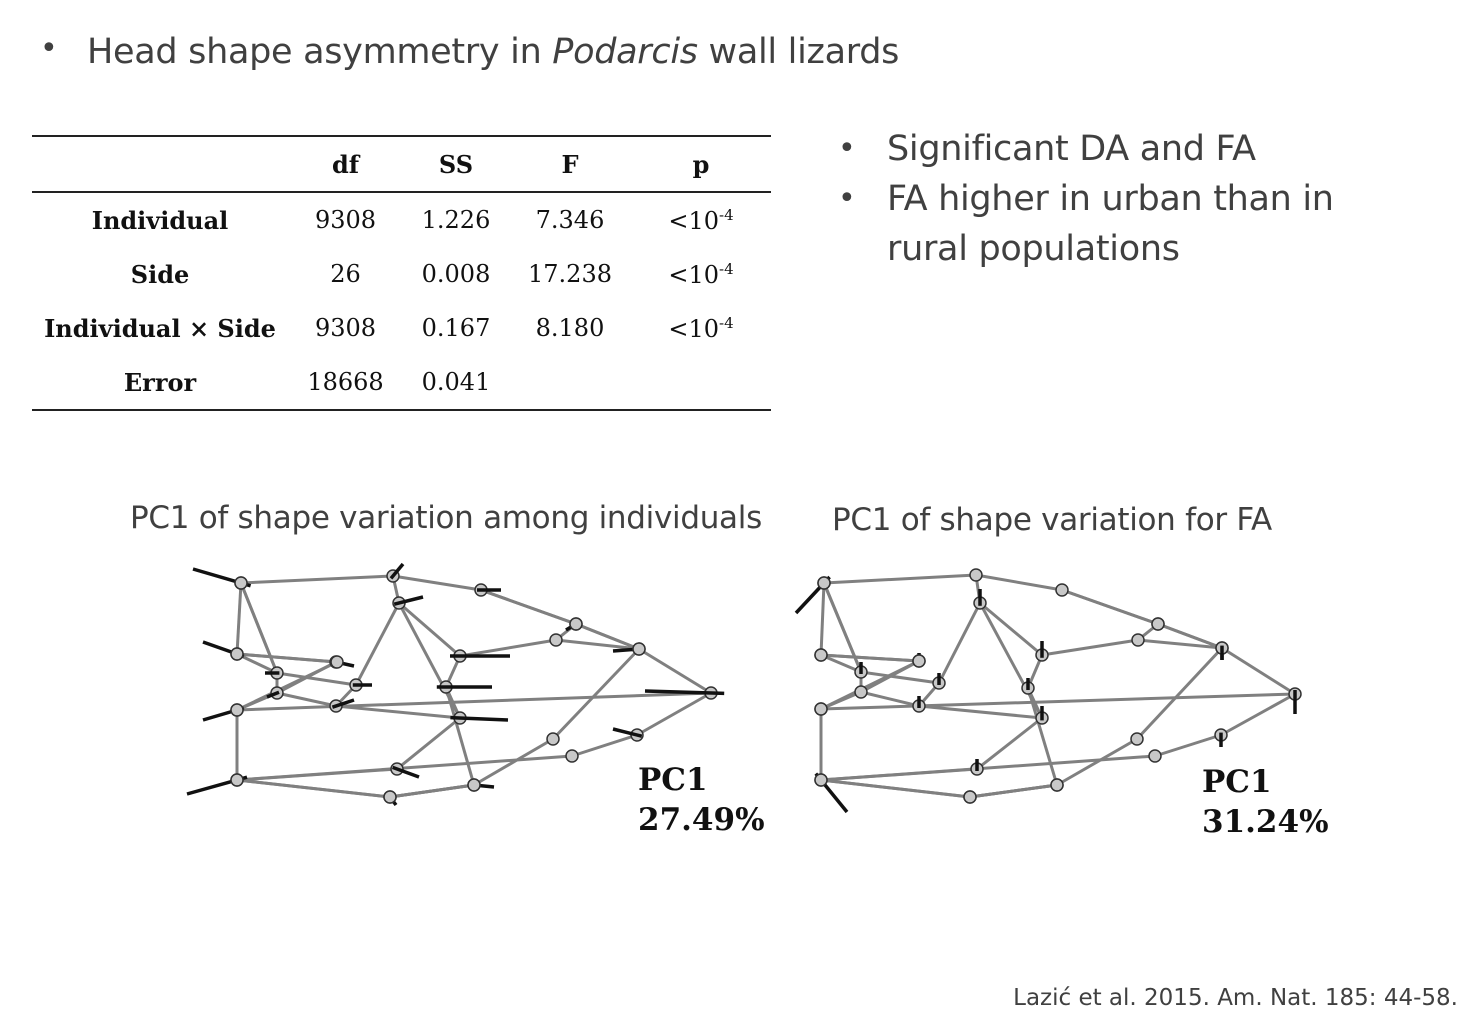 The height and width of the screenshot is (1035, 1478). Describe the element at coordinates (1071, 149) in the screenshot. I see `finding-text: Significant DA and FA` at that location.